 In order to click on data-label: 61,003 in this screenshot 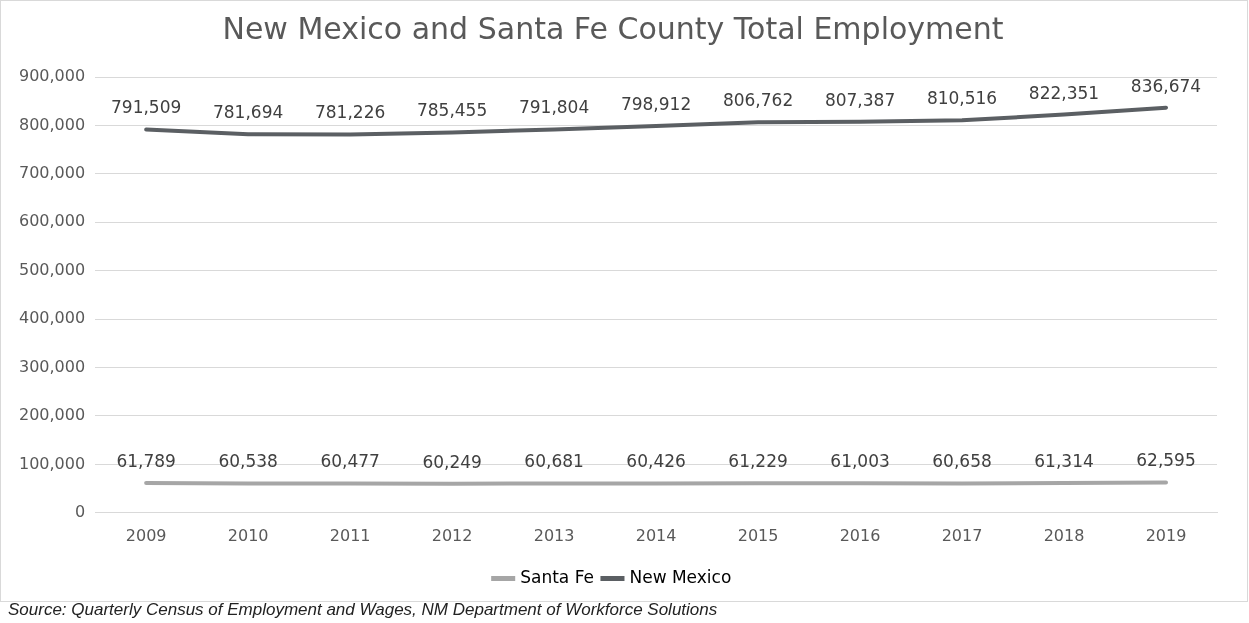, I will do `click(860, 461)`.